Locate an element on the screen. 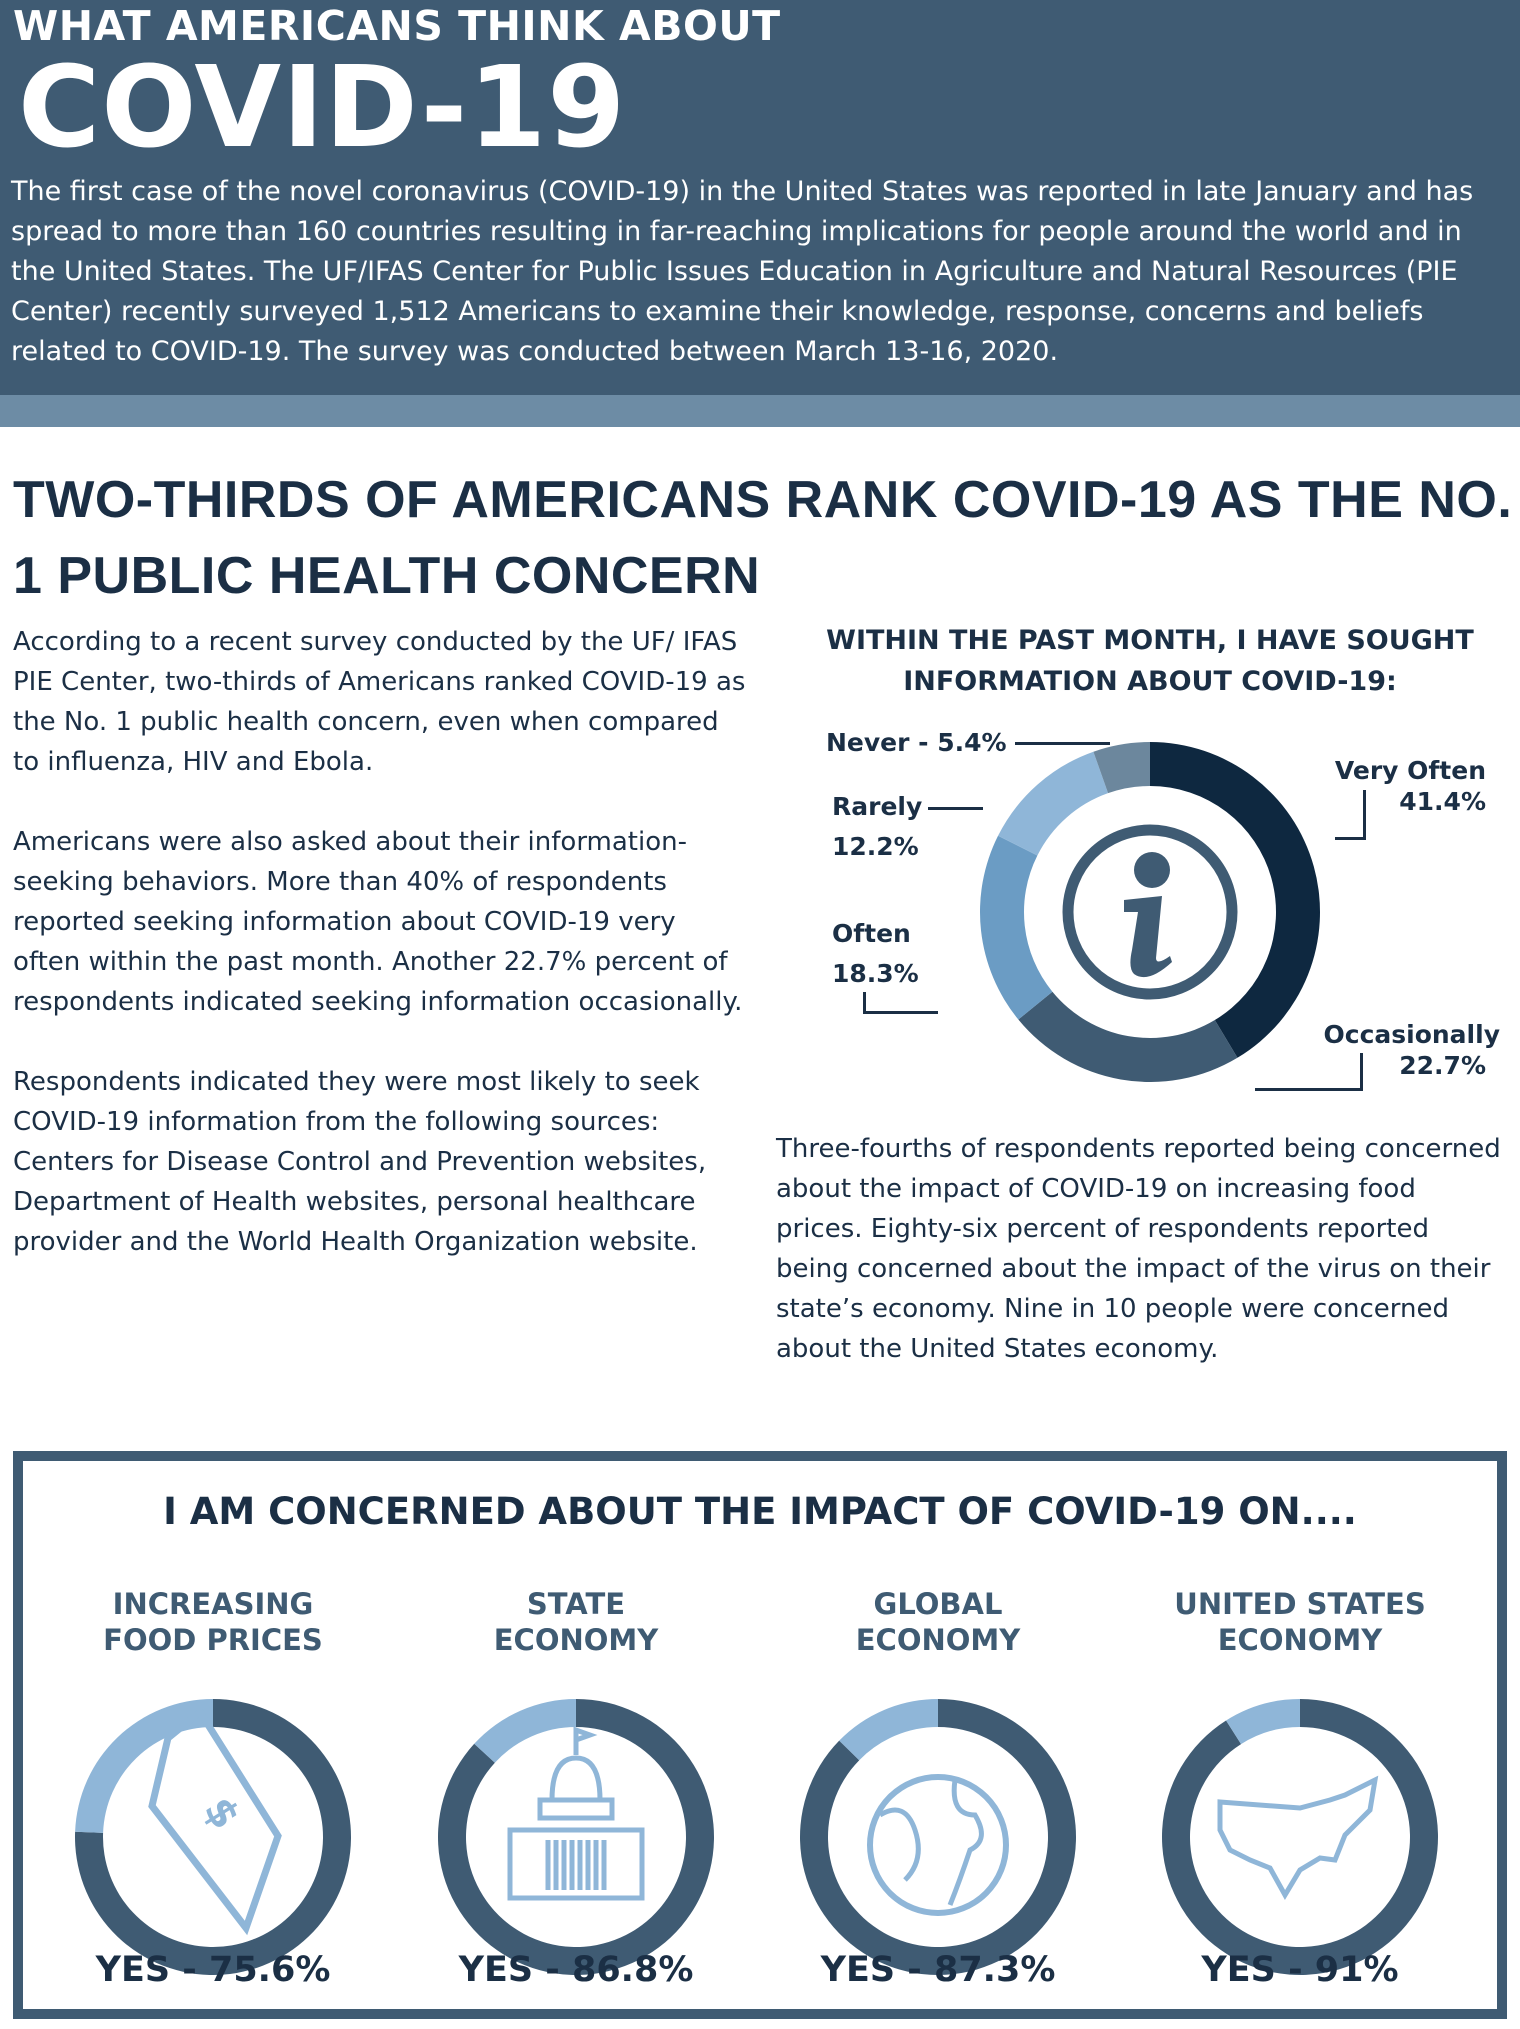  label-often: Often is located at coordinates (871, 933).